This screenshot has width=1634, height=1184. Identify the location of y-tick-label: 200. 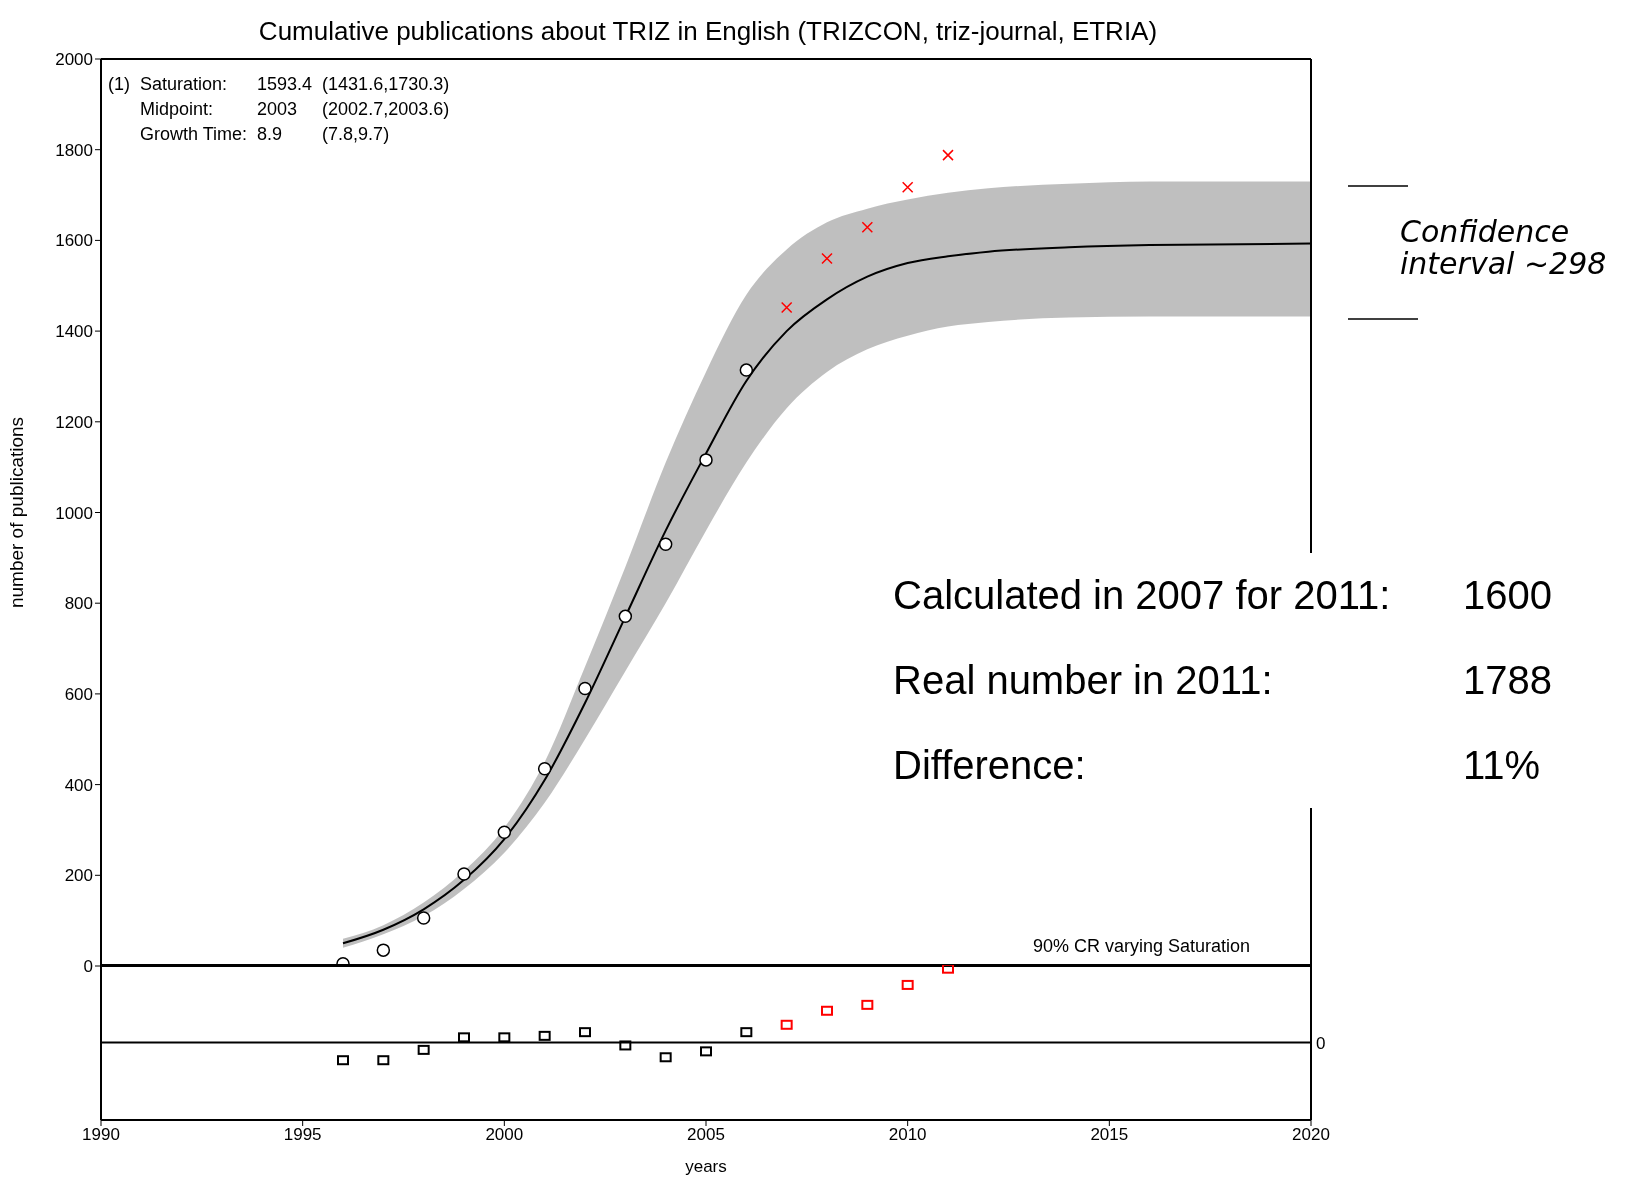
(78, 876).